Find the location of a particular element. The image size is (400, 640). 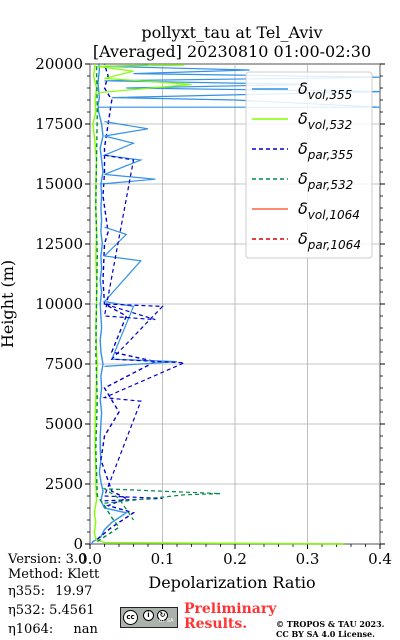

copyright-line2: CC BY SA 4.0 License. is located at coordinates (325, 634).